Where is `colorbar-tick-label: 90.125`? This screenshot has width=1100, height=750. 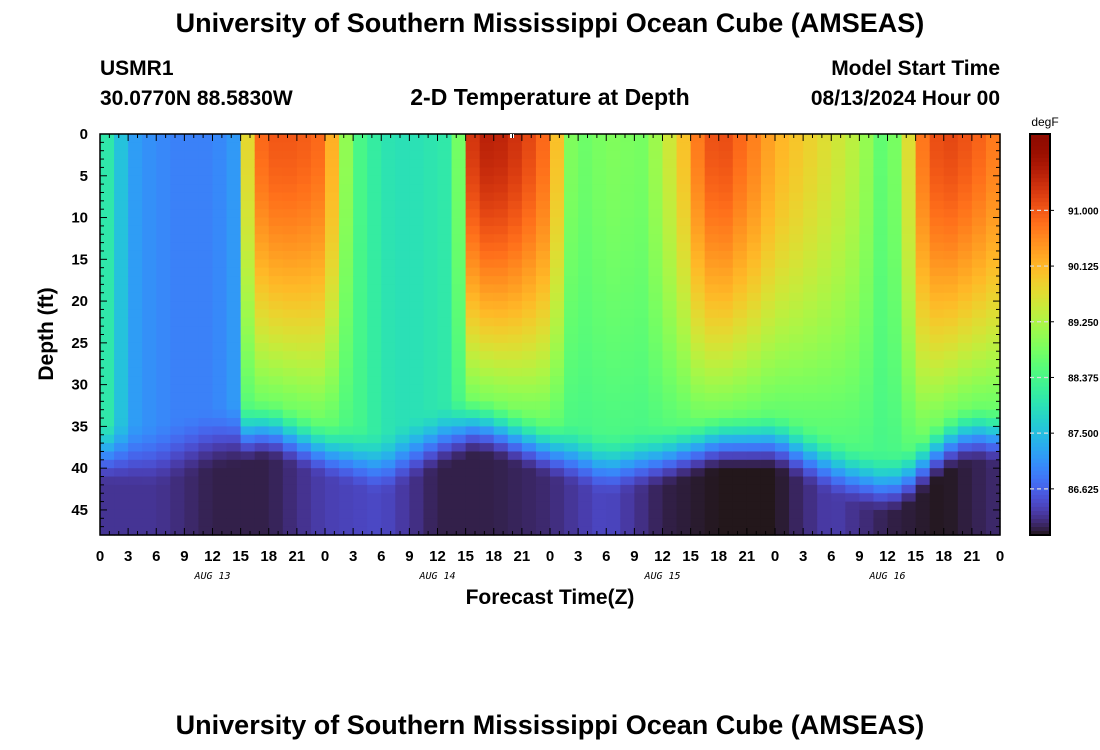 colorbar-tick-label: 90.125 is located at coordinates (1083, 267).